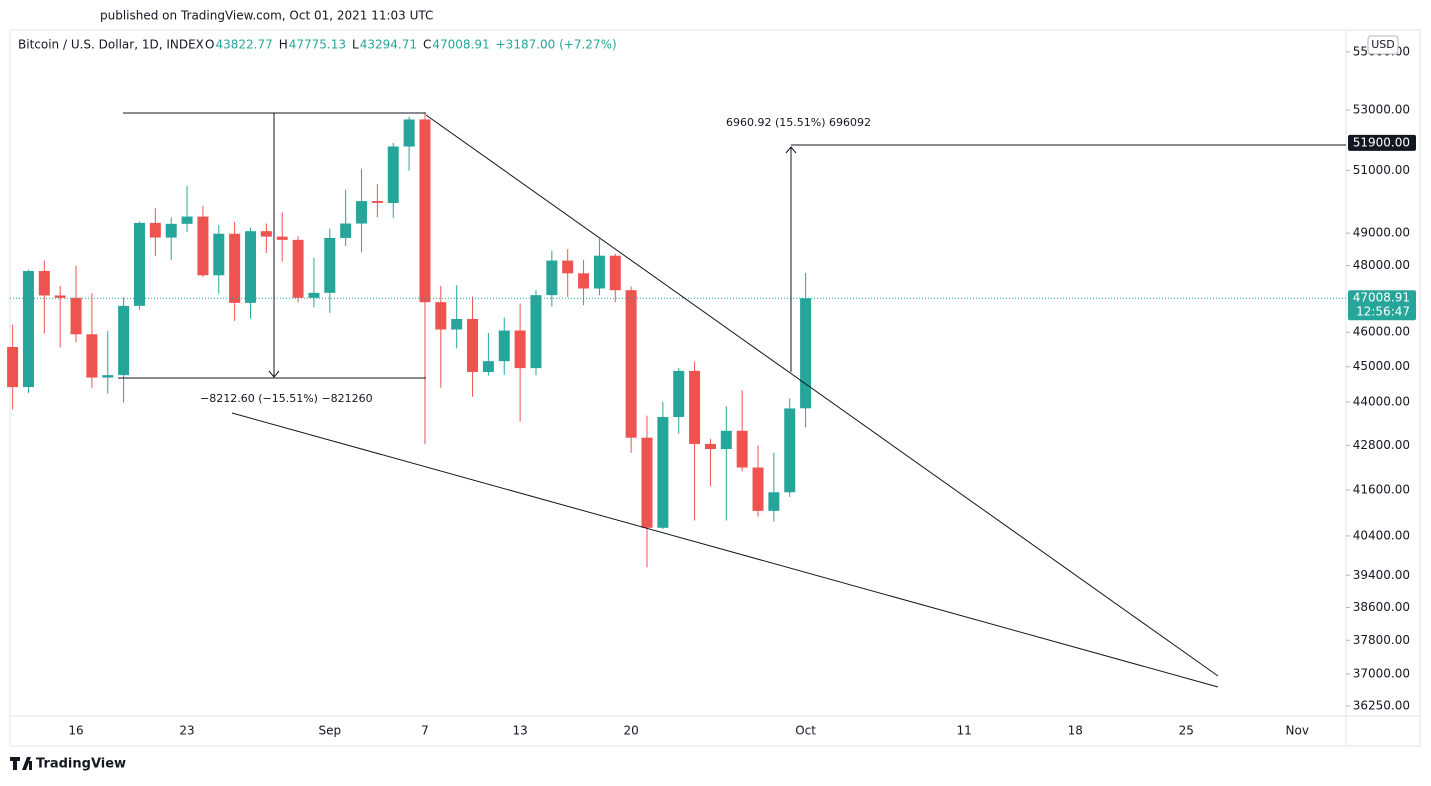 The image size is (1431, 786). Describe the element at coordinates (1075, 731) in the screenshot. I see `x-tick-label: 18` at that location.